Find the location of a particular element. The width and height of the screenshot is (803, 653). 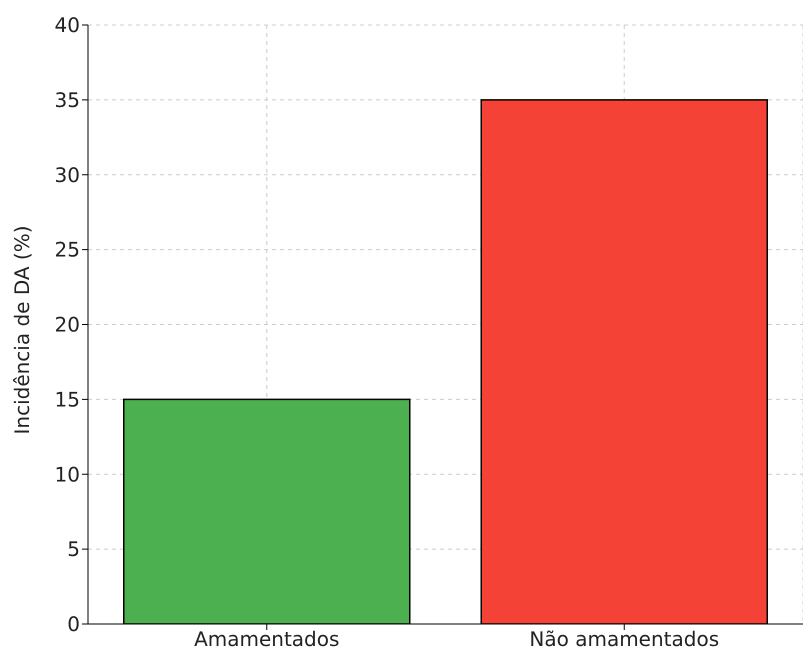

y-tick-label: 35 is located at coordinates (67, 100).